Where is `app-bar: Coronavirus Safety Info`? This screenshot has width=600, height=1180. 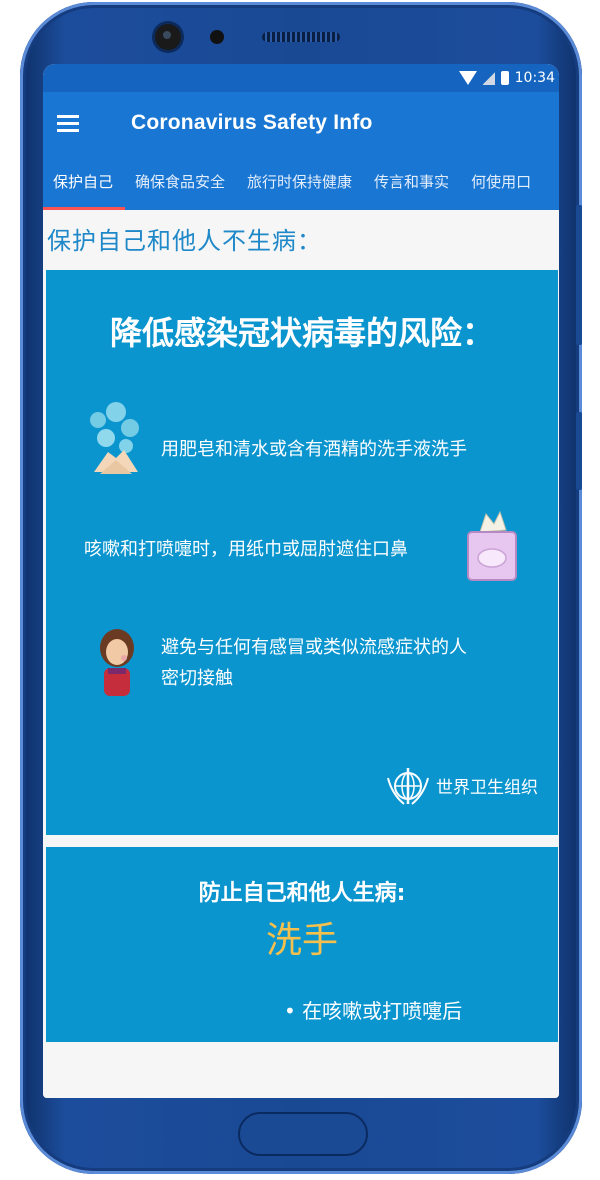 app-bar: Coronavirus Safety Info is located at coordinates (301, 123).